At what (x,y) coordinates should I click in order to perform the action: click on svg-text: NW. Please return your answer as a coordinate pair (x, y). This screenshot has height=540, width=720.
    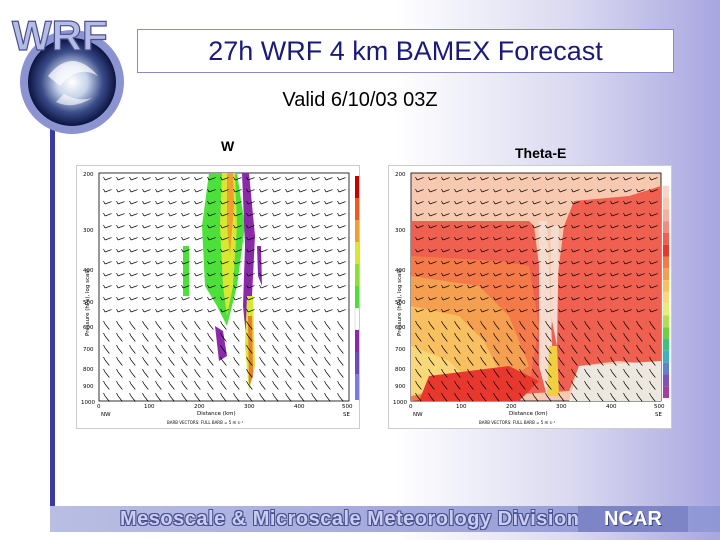
    Looking at the image, I should click on (418, 415).